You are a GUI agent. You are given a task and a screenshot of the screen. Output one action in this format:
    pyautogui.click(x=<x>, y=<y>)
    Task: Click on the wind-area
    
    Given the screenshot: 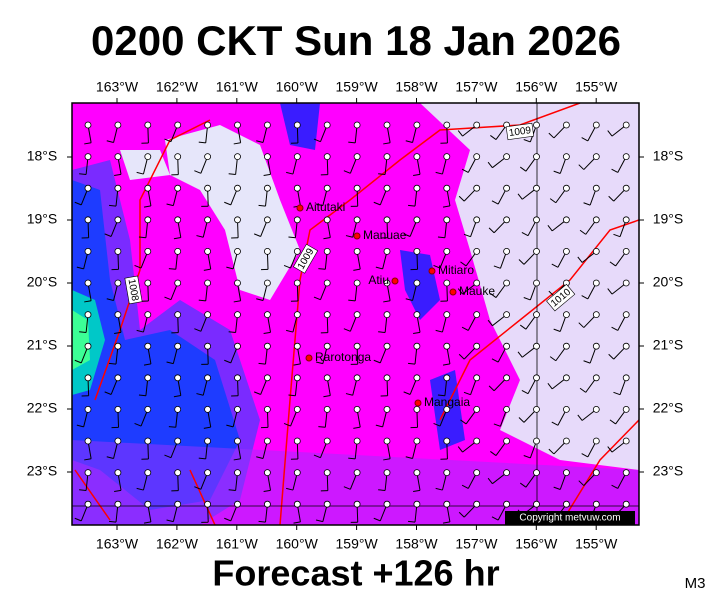 What is the action you would take?
    pyautogui.click(x=81, y=340)
    